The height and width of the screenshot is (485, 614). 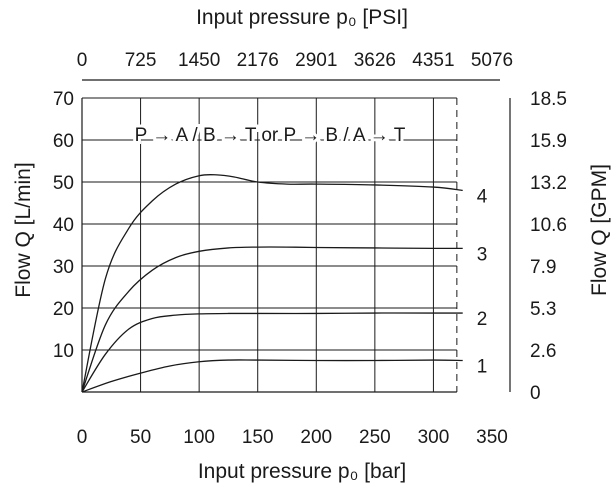 I want to click on series-label-4: 4, so click(x=482, y=196).